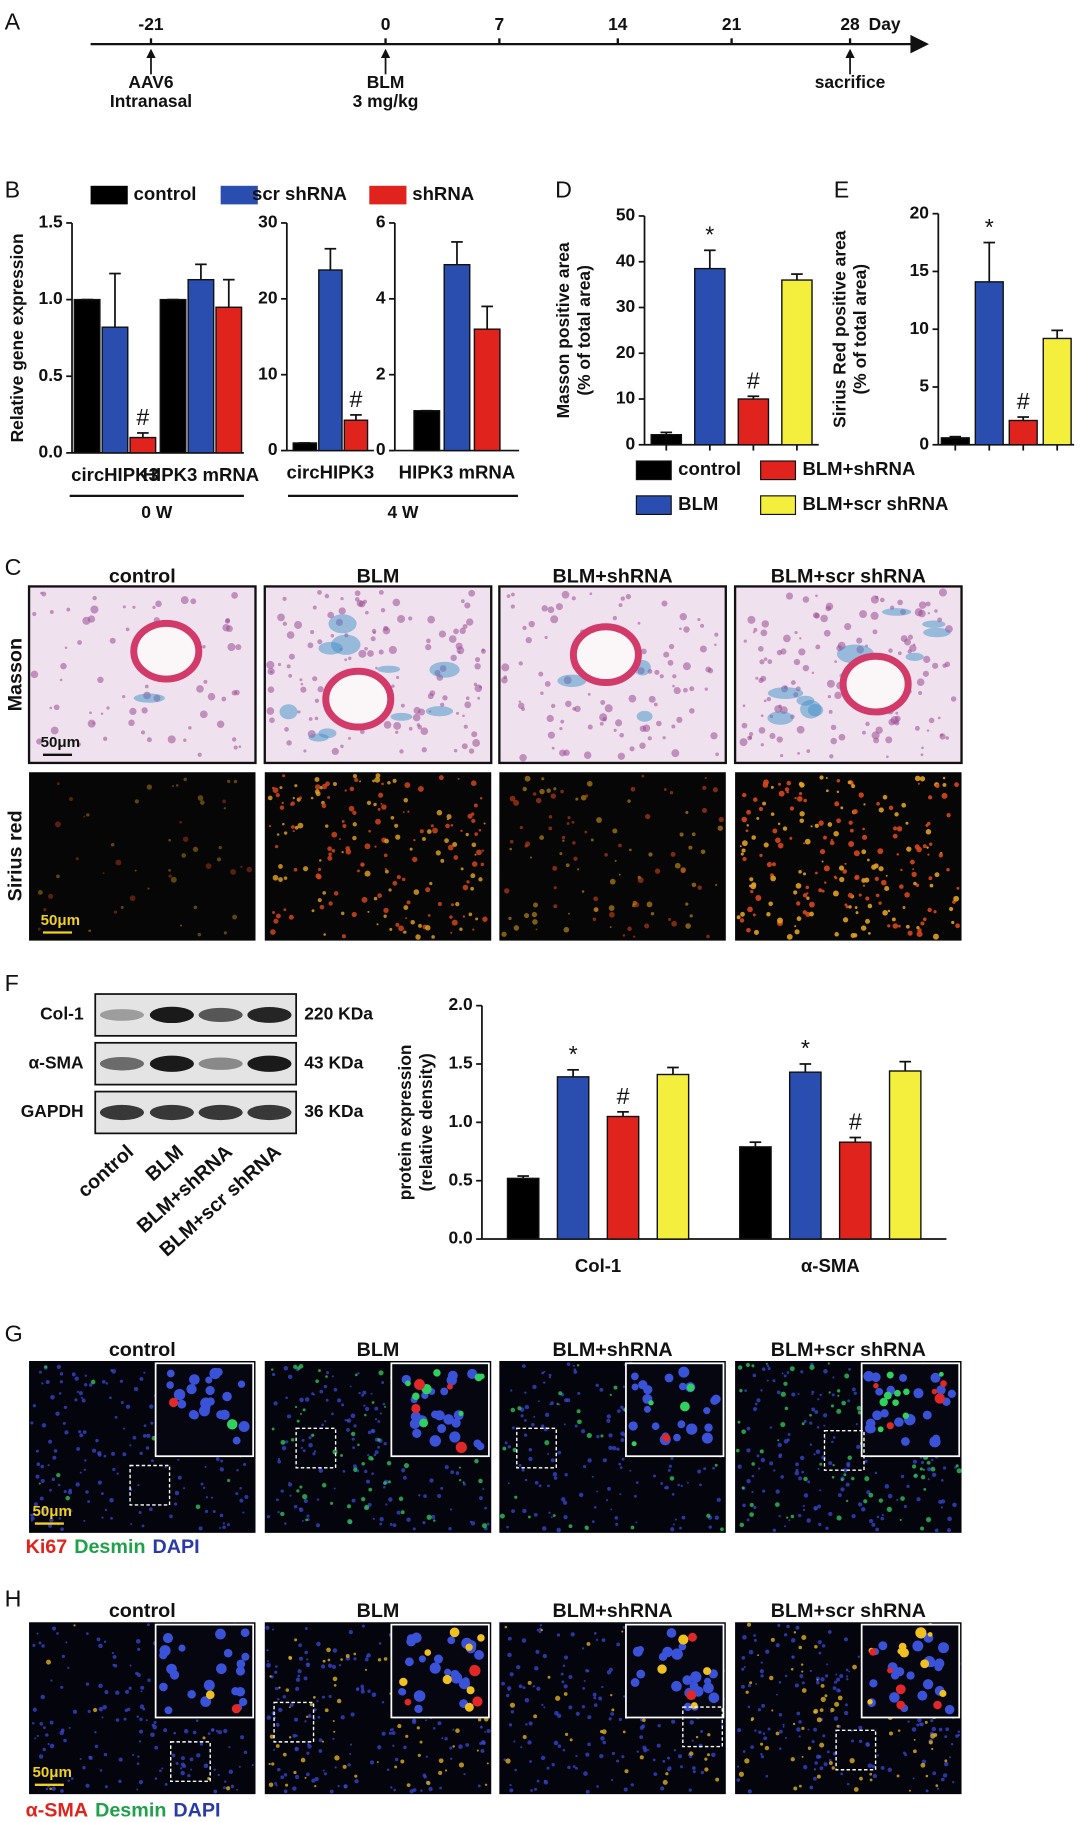 This screenshot has height=1822, width=1080. Describe the element at coordinates (618, 24) in the screenshot. I see `timeline-tick-label: 14` at that location.